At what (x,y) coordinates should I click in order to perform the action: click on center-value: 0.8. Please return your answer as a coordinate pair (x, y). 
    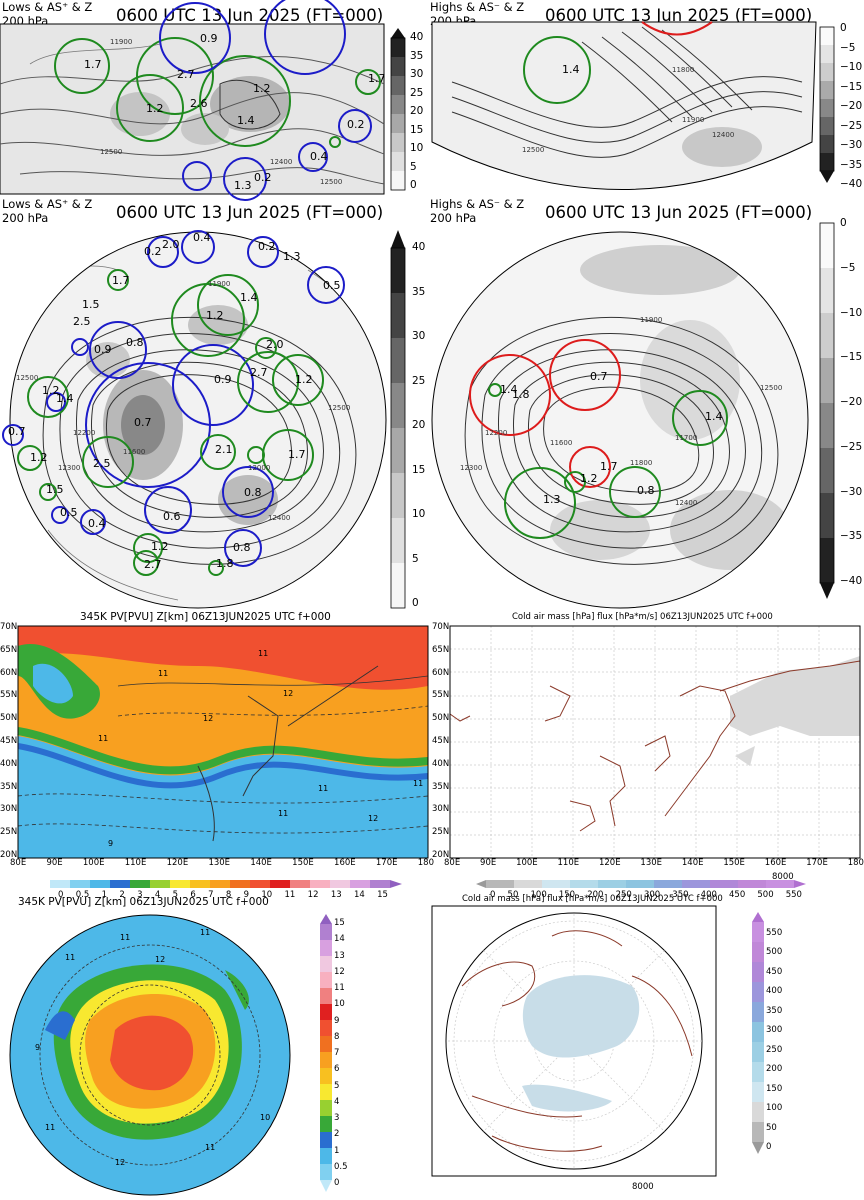
    Looking at the image, I should click on (242, 547).